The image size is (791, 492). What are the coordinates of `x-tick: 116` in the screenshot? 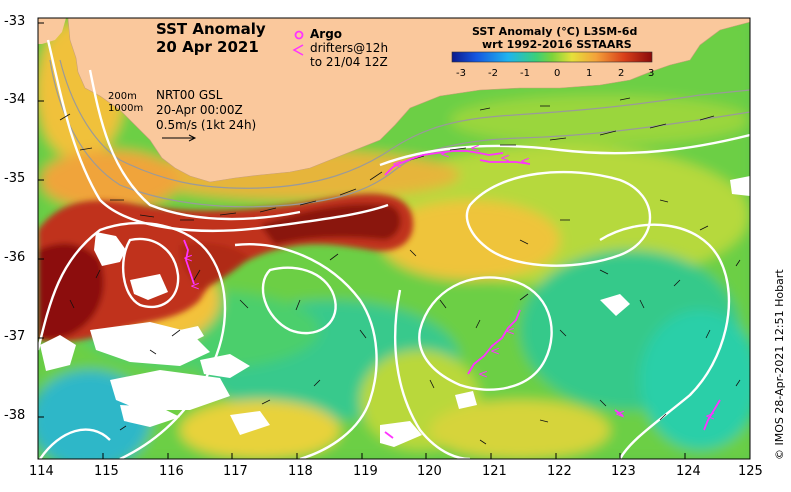 It's located at (171, 471).